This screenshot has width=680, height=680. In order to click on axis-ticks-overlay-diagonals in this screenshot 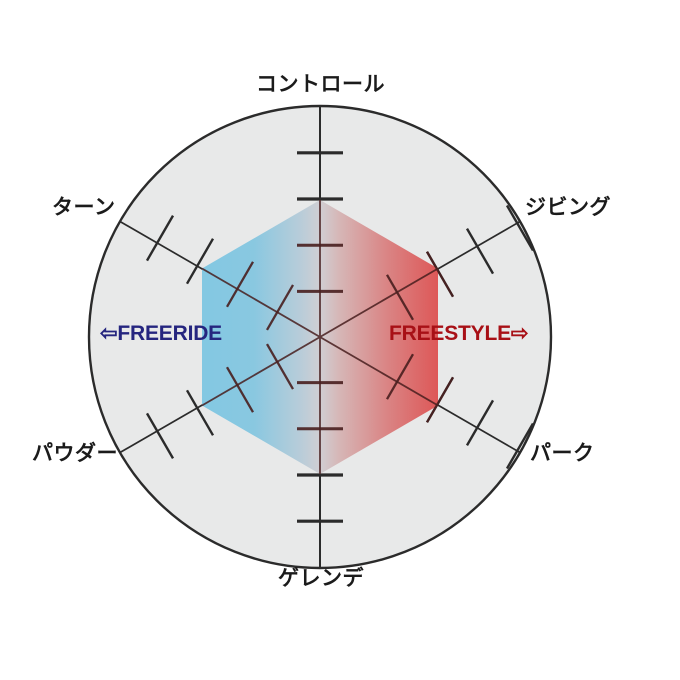, I will do `click(340, 337)`.